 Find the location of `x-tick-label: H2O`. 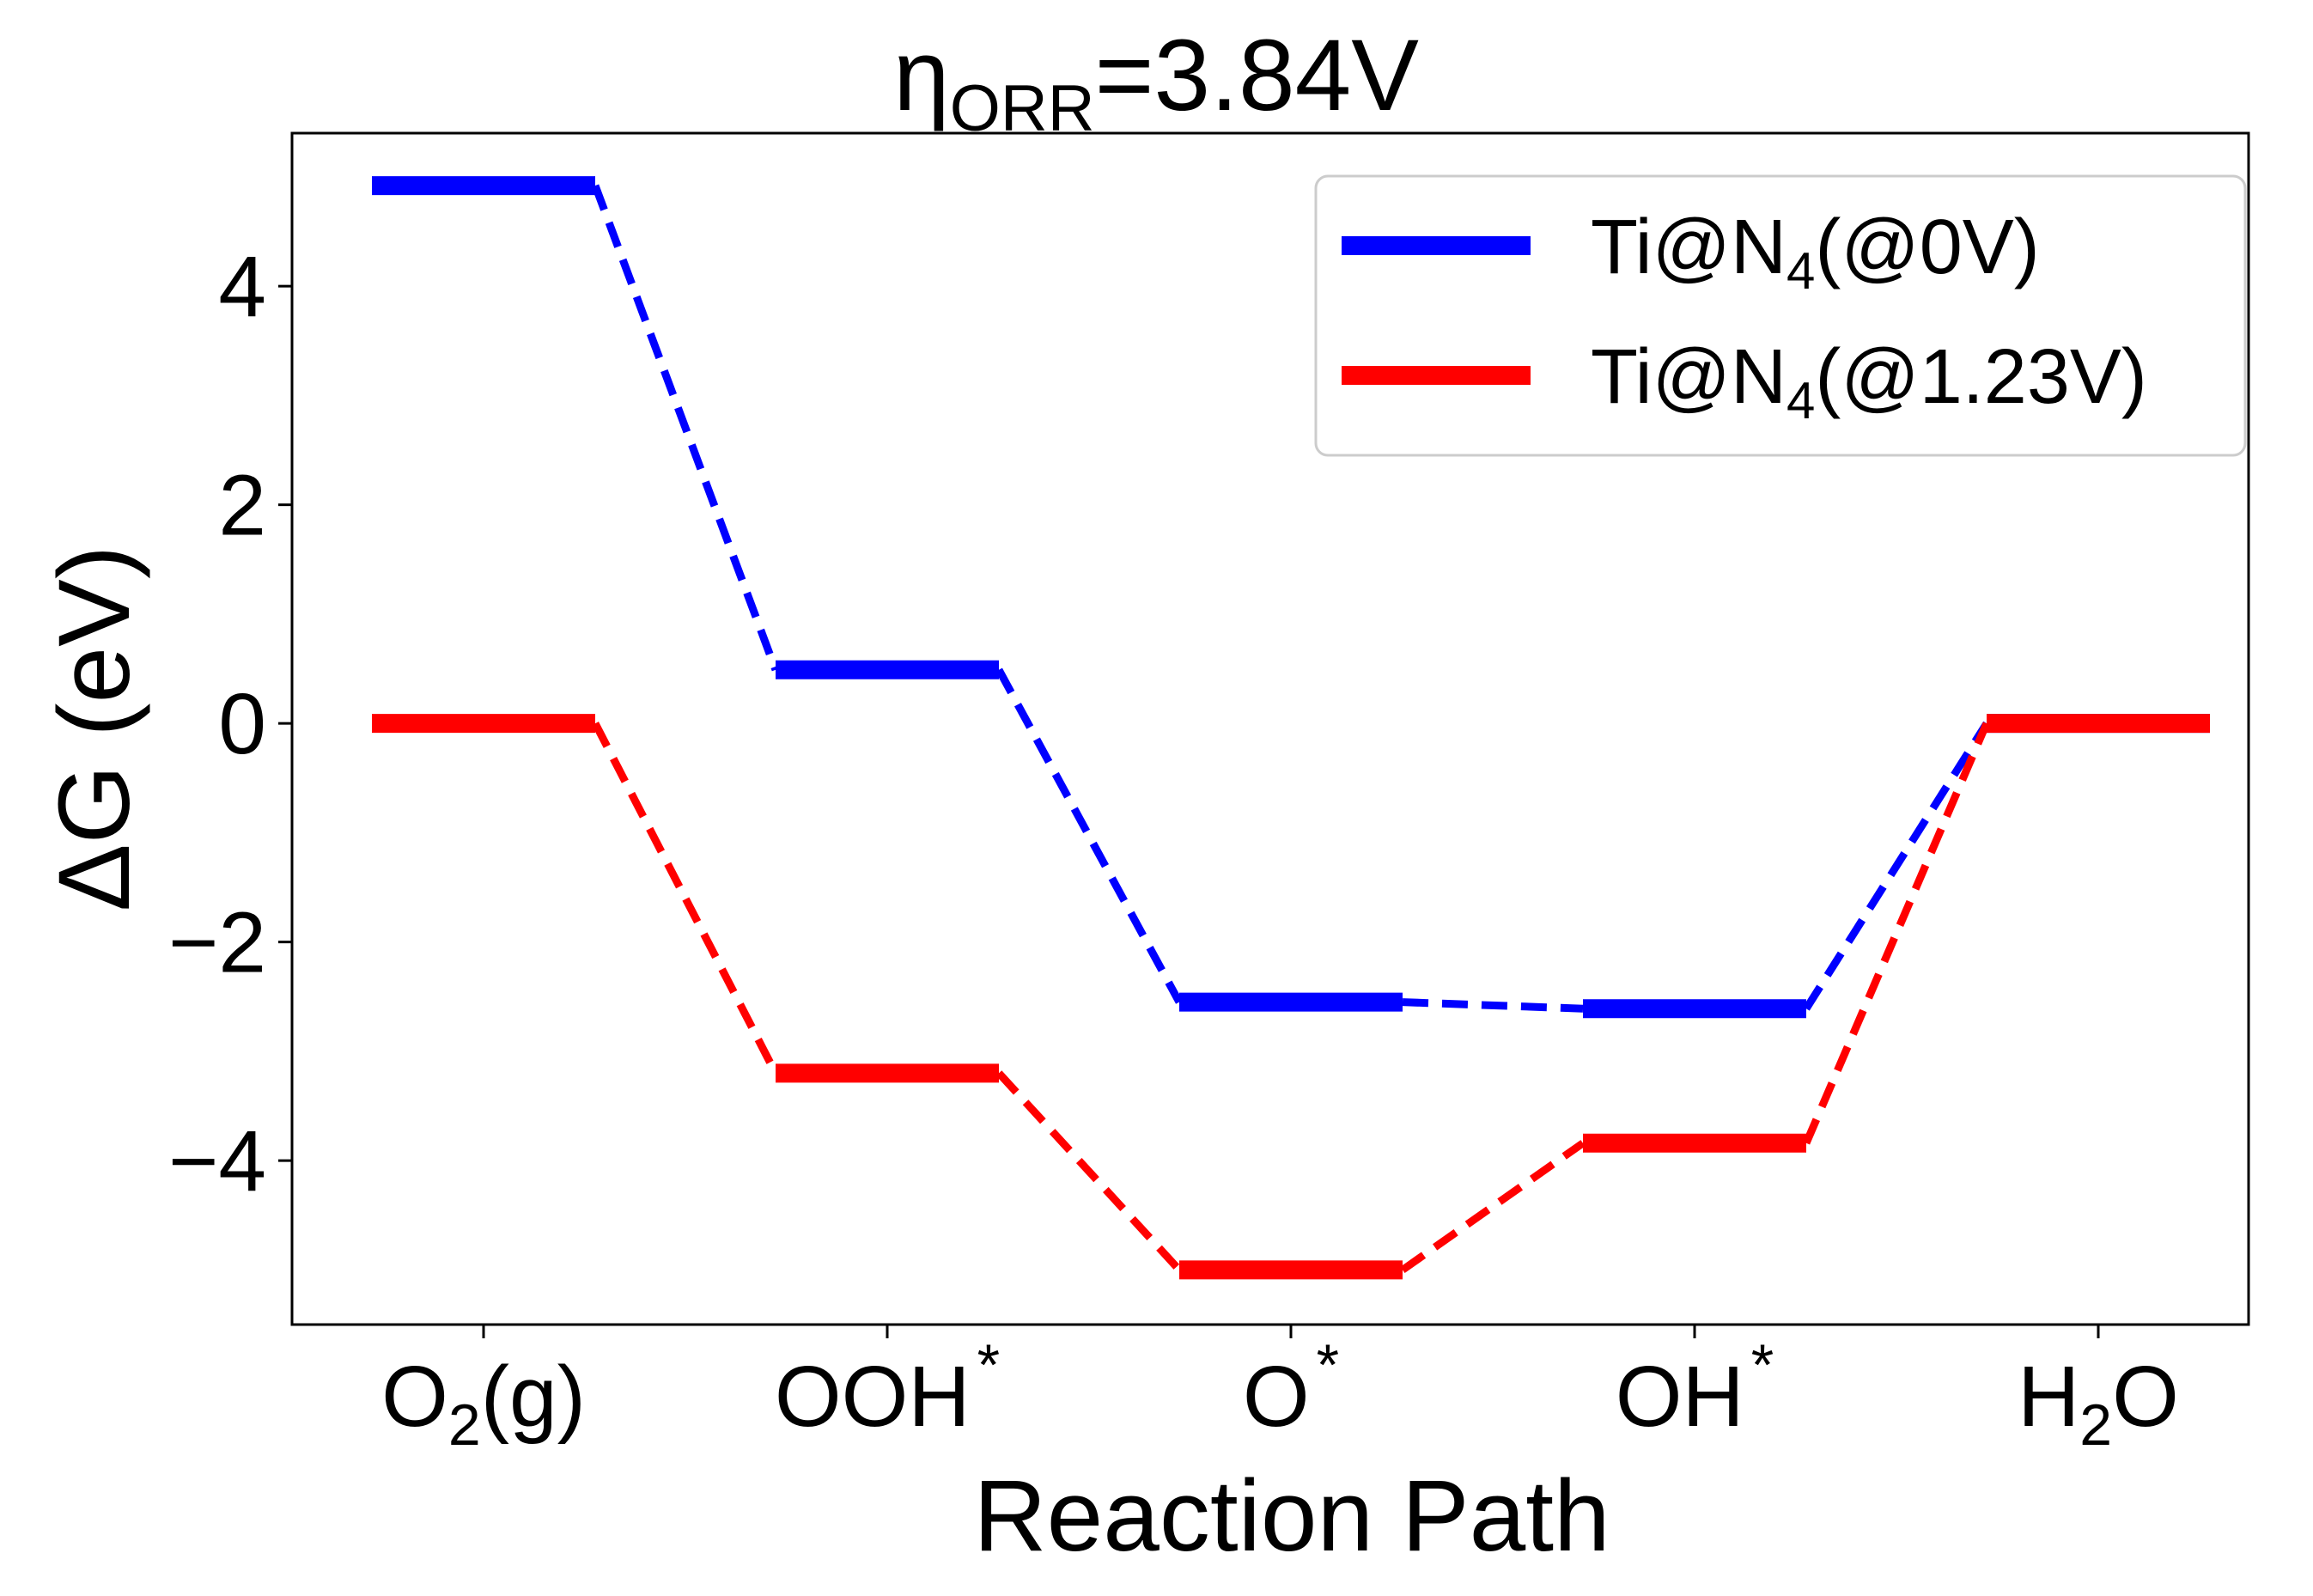

x-tick-label: H2O is located at coordinates (2098, 1403).